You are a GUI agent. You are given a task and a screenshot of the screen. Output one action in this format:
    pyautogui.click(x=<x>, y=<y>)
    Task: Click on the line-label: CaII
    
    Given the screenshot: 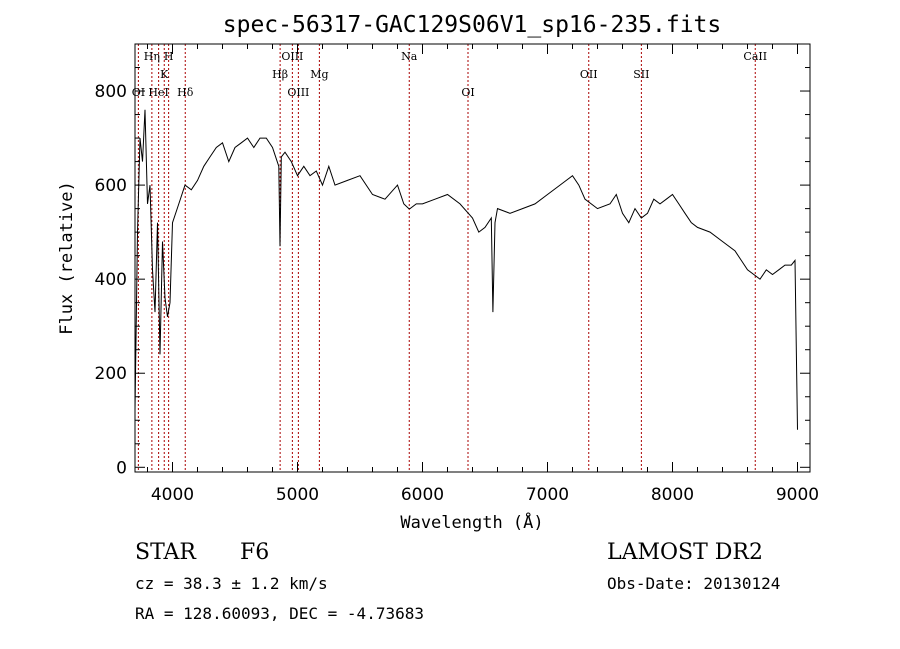 What is the action you would take?
    pyautogui.click(x=755, y=56)
    